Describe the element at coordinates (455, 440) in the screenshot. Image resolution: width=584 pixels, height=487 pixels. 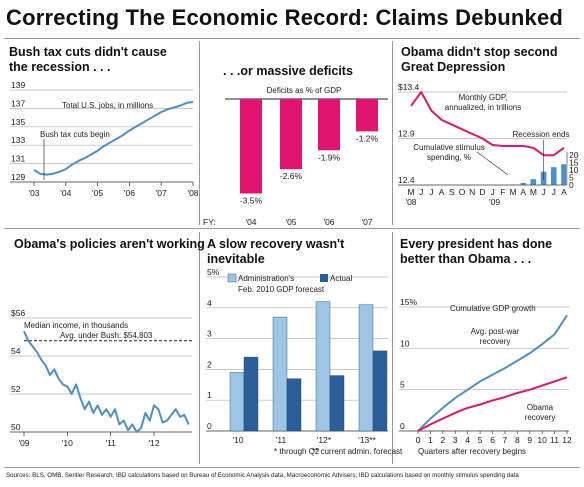
I see `x-tick-label: 3` at that location.